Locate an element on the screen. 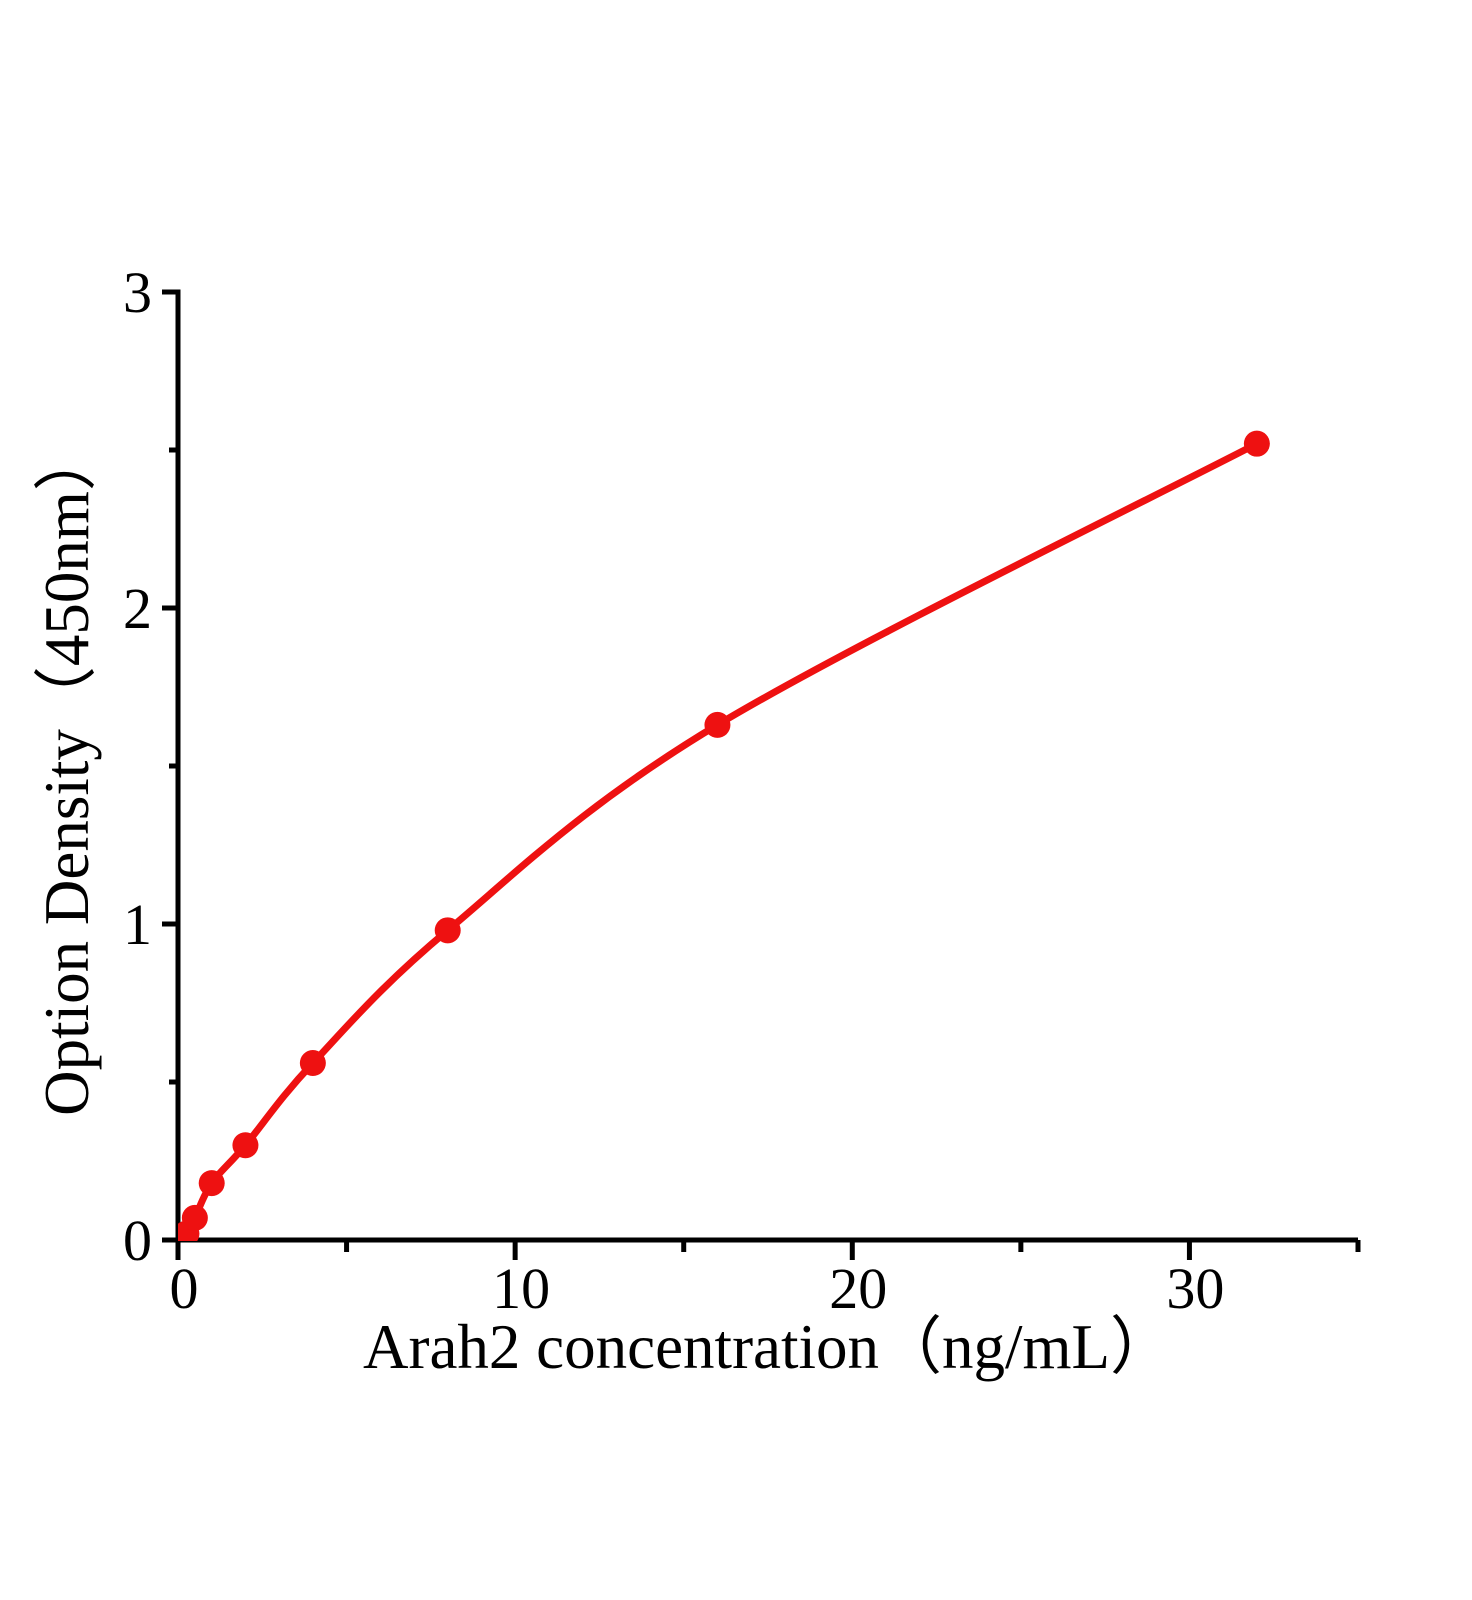 The height and width of the screenshot is (1600, 1472). x-tick-label: 30 is located at coordinates (1195, 1288).